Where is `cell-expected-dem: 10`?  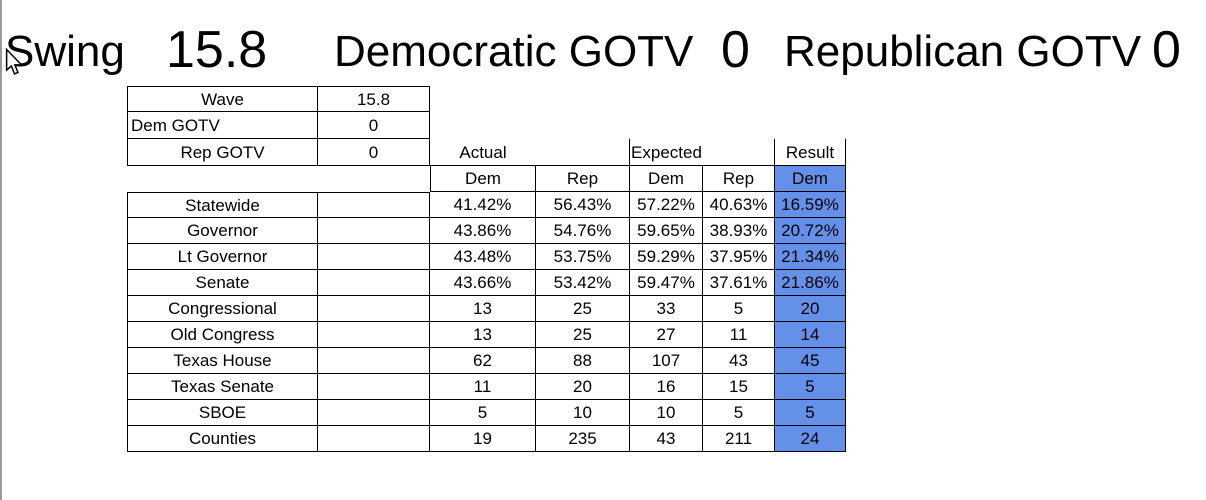
cell-expected-dem: 10 is located at coordinates (666, 413).